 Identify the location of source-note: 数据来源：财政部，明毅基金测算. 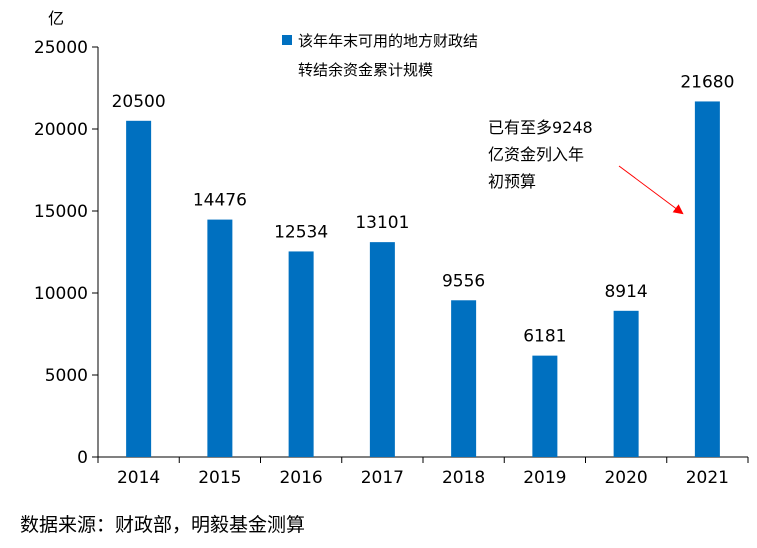
(163, 525).